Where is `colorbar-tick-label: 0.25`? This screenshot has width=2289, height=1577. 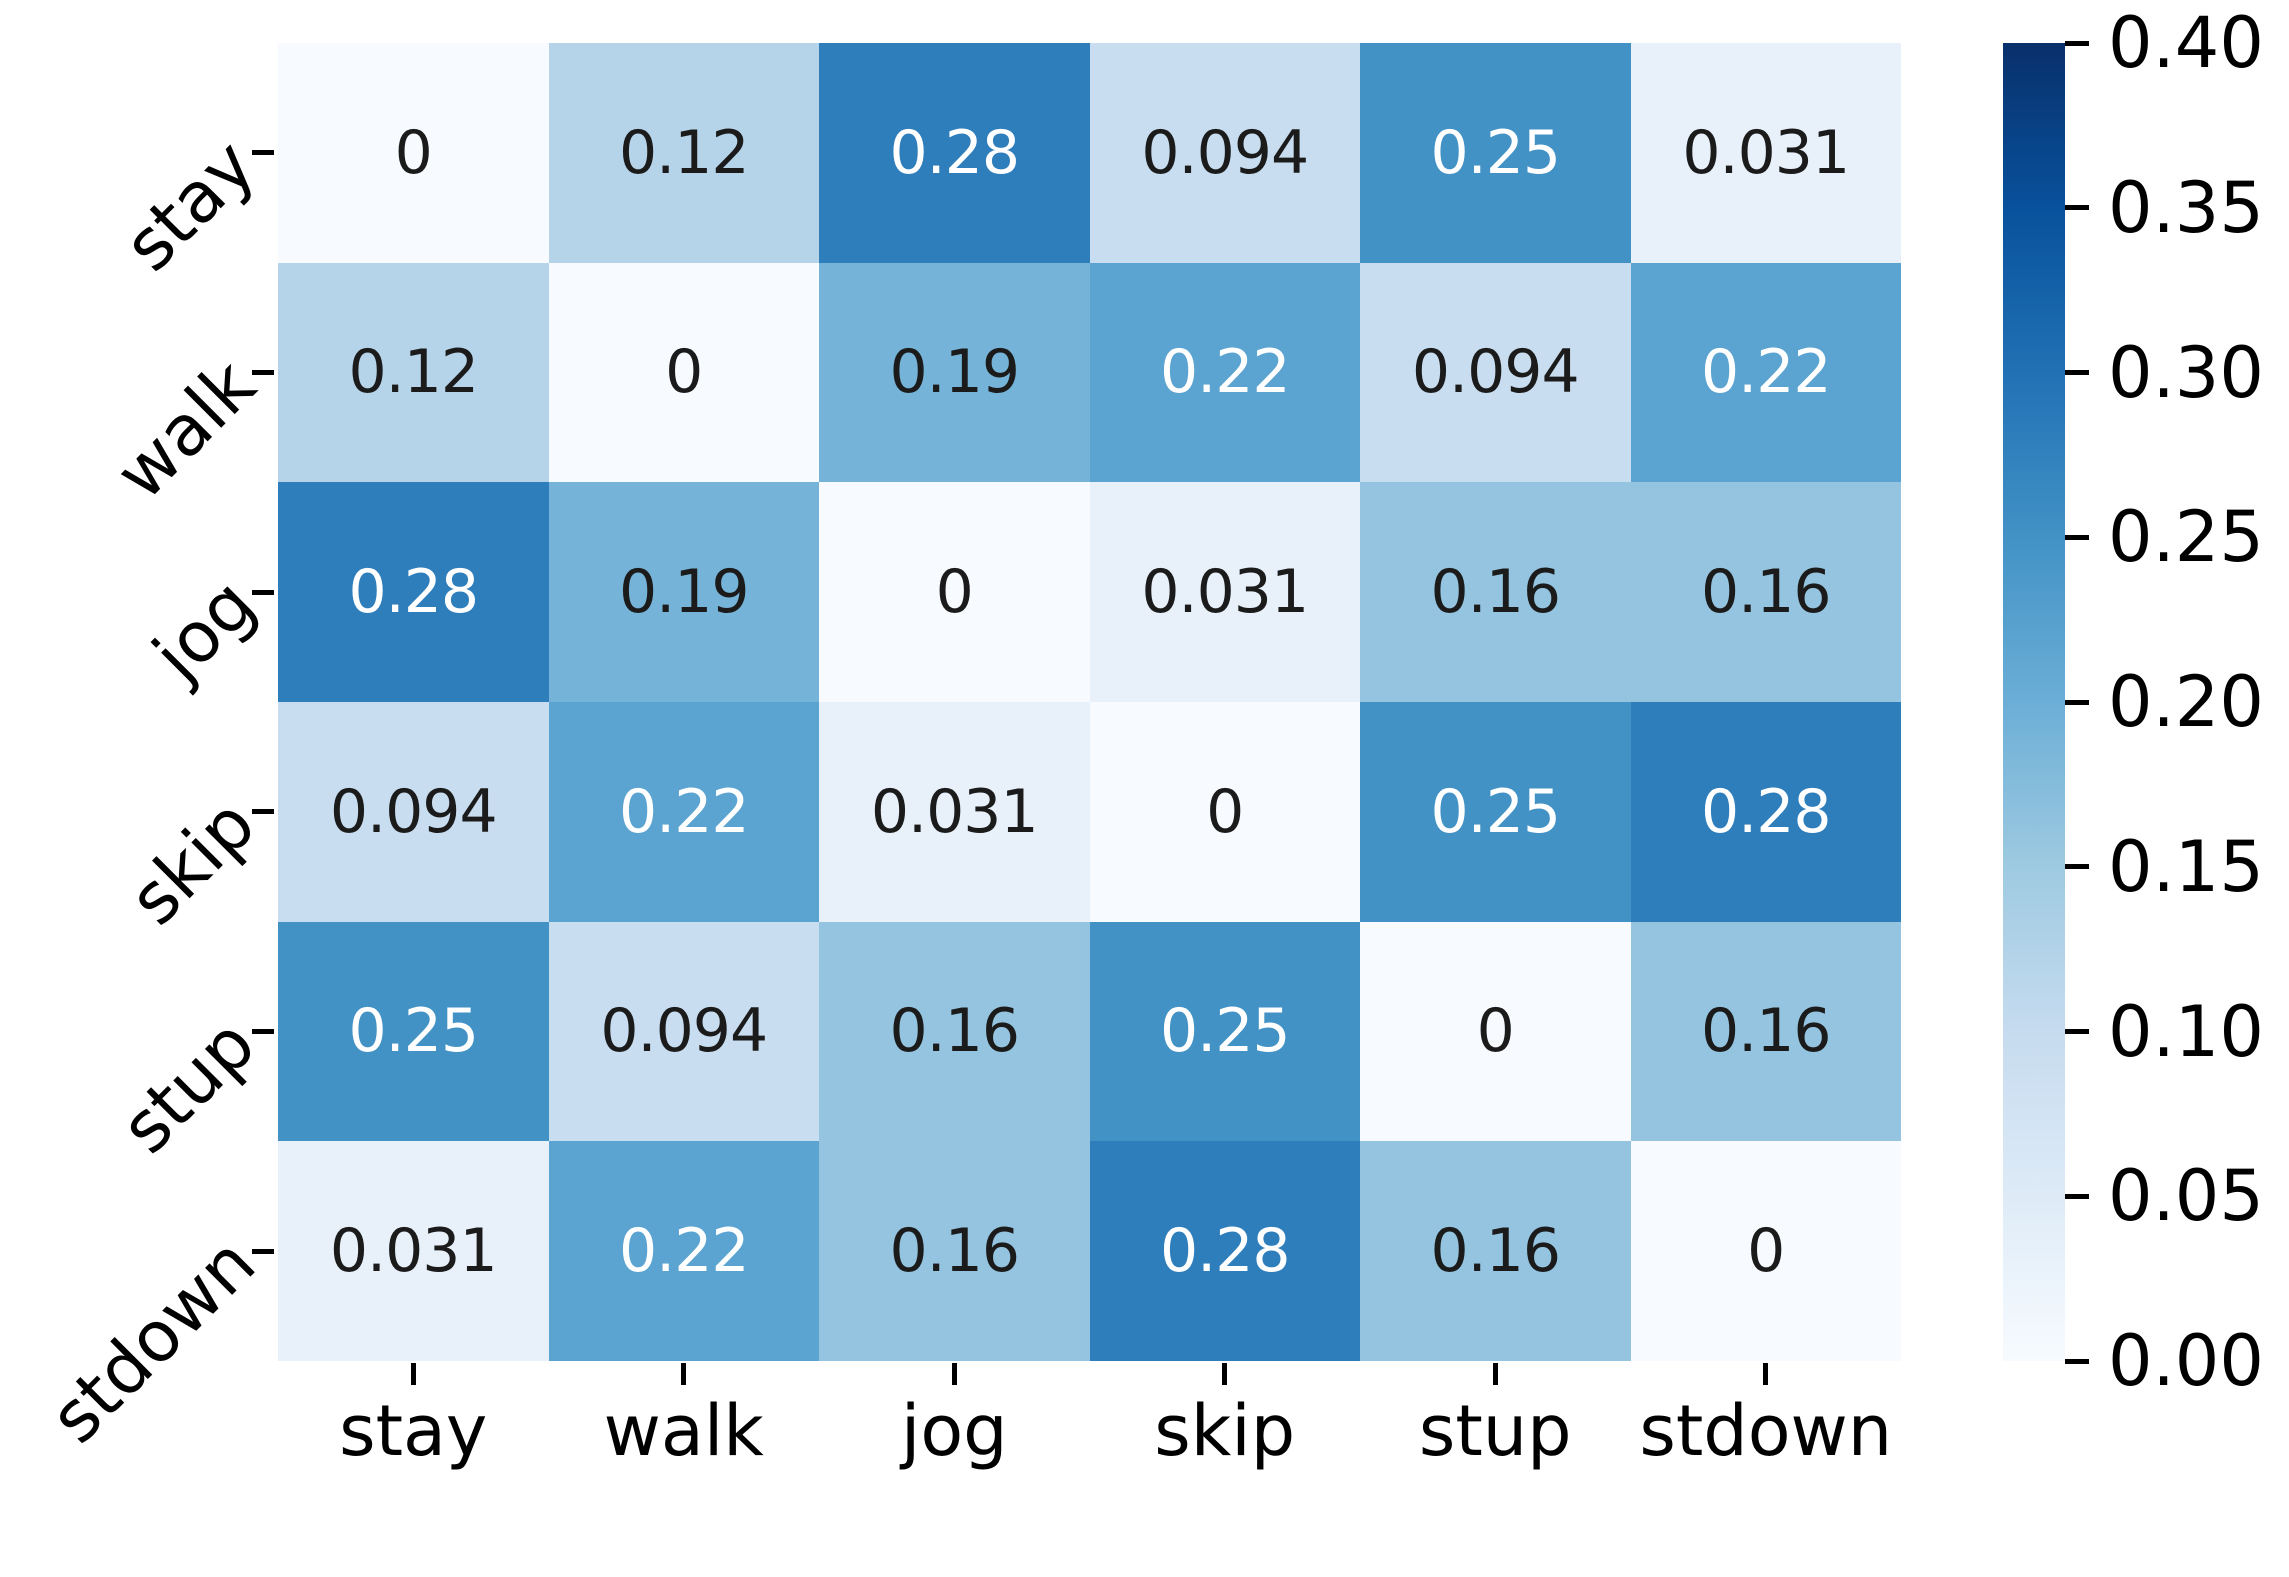
colorbar-tick-label: 0.25 is located at coordinates (2186, 537).